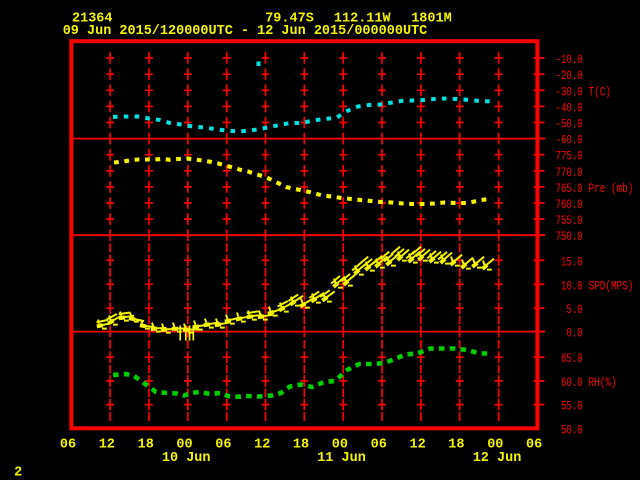 The width and height of the screenshot is (640, 480). Describe the element at coordinates (569, 141) in the screenshot. I see `svg-text: -60.0` at that location.